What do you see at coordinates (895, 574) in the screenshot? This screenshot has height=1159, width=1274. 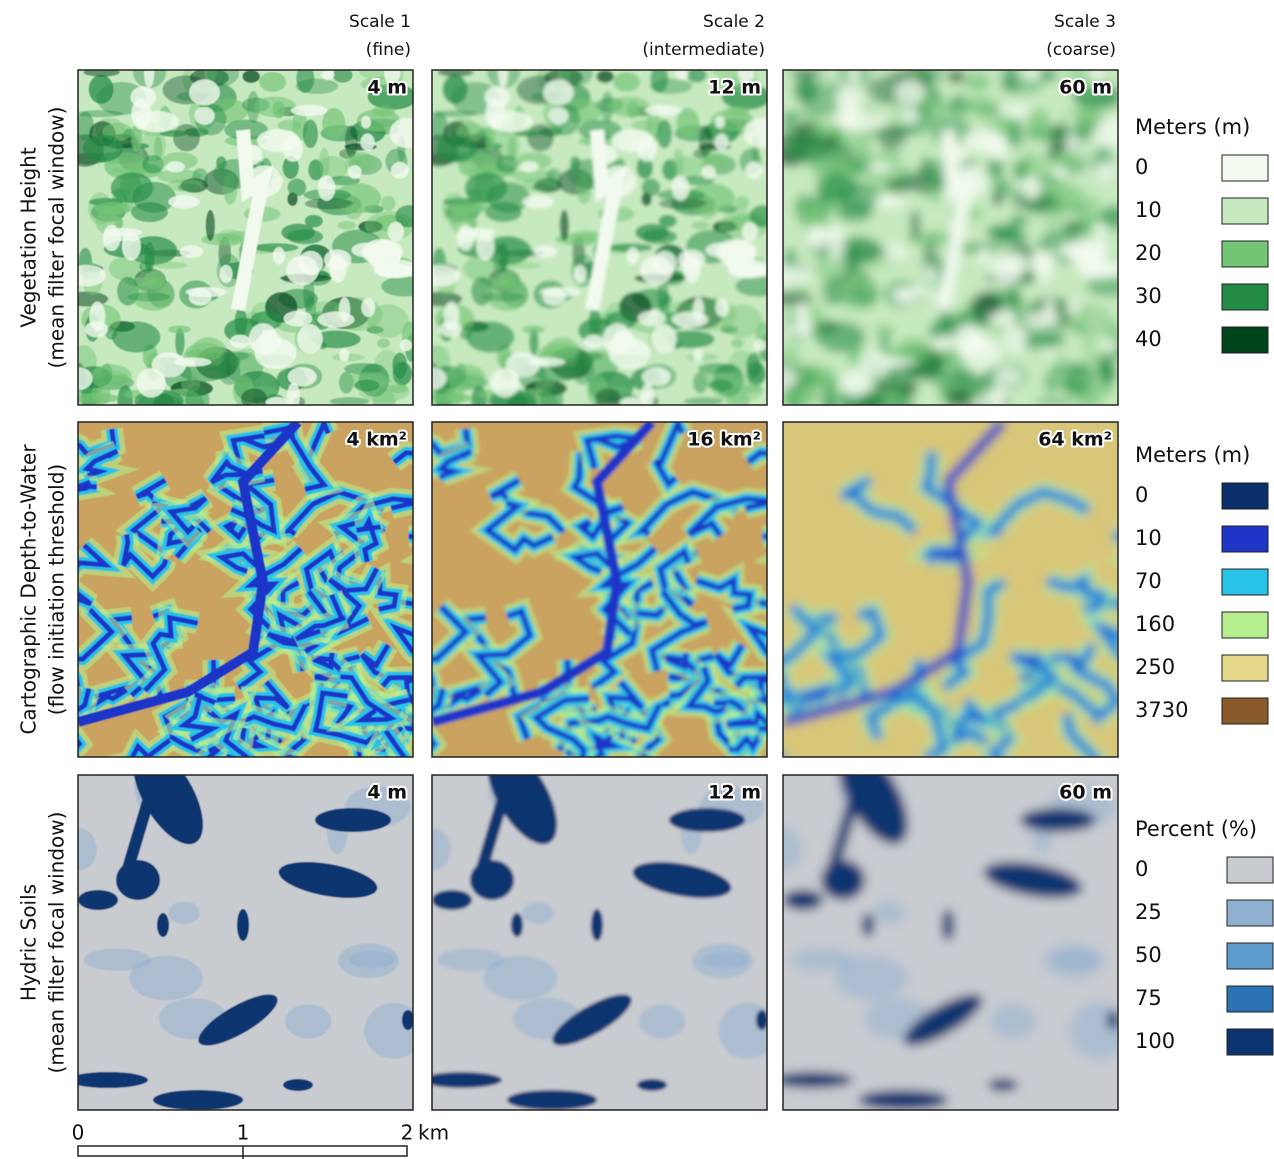 I see `main-channel` at bounding box center [895, 574].